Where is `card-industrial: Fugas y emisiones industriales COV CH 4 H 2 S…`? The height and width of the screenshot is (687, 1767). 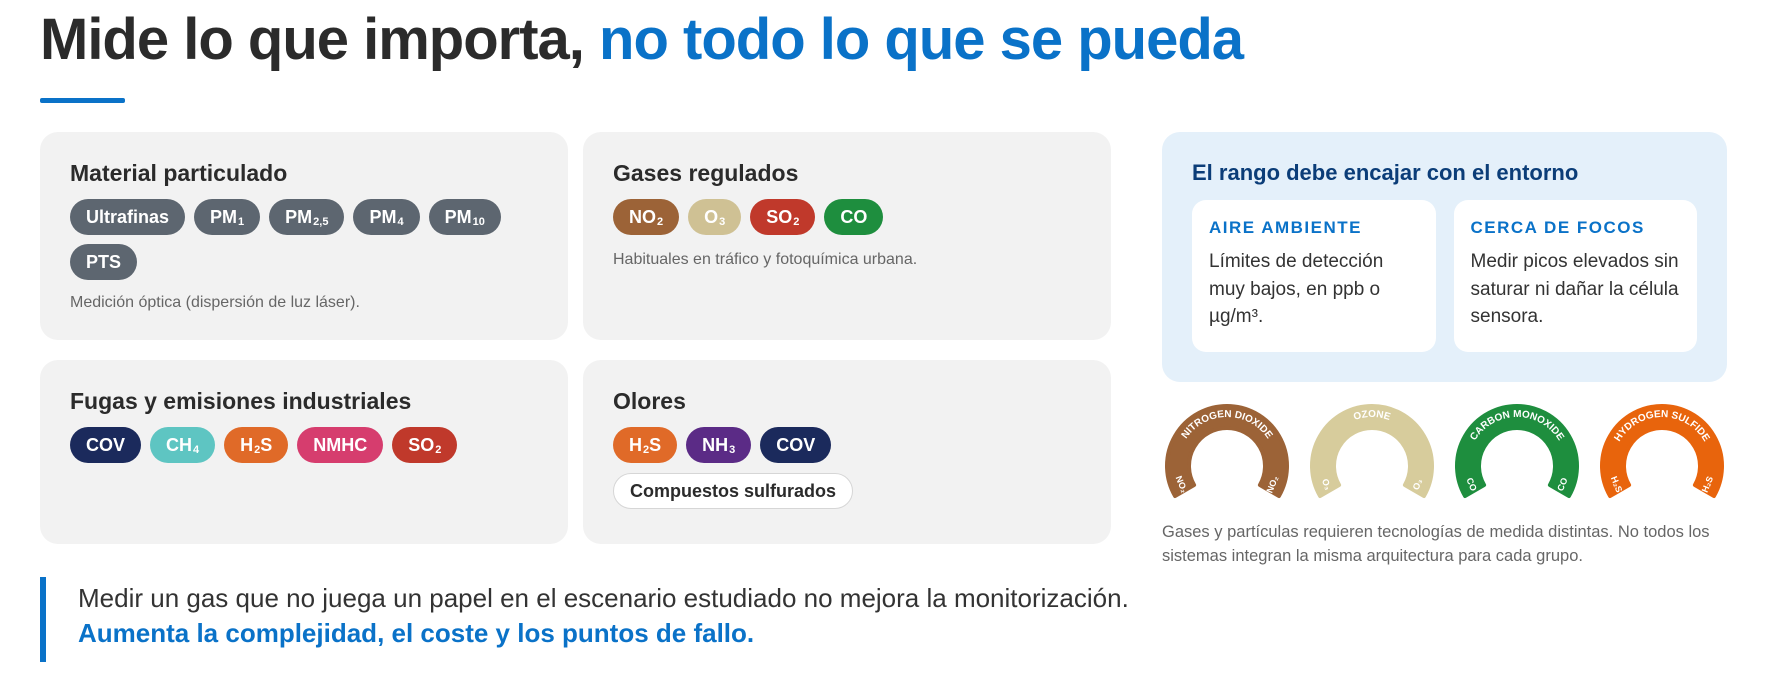
card-industrial: Fugas y emisiones industriales COV CH 4 H 2 S… is located at coordinates (304, 452).